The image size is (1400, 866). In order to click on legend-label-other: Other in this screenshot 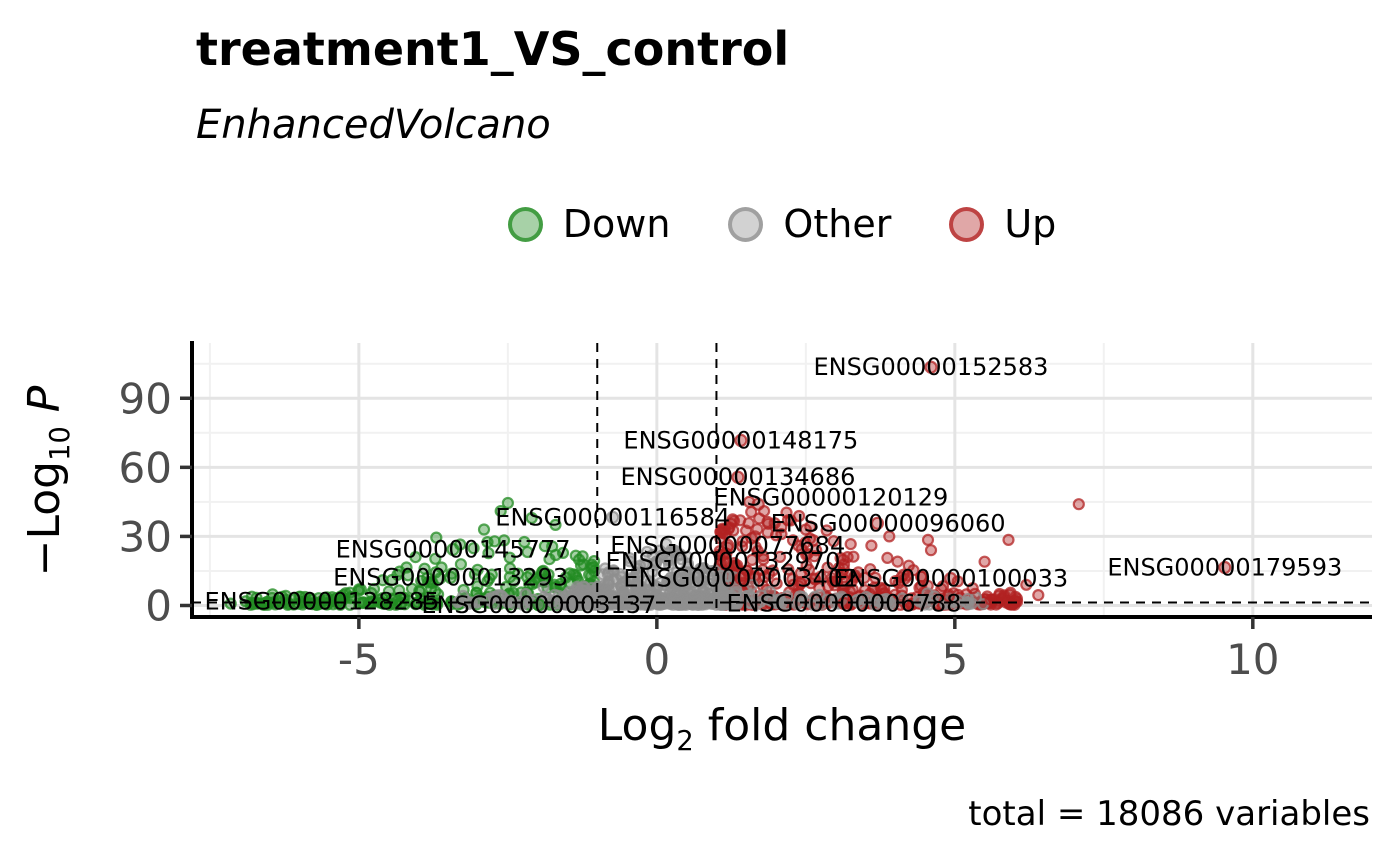, I will do `click(837, 224)`.